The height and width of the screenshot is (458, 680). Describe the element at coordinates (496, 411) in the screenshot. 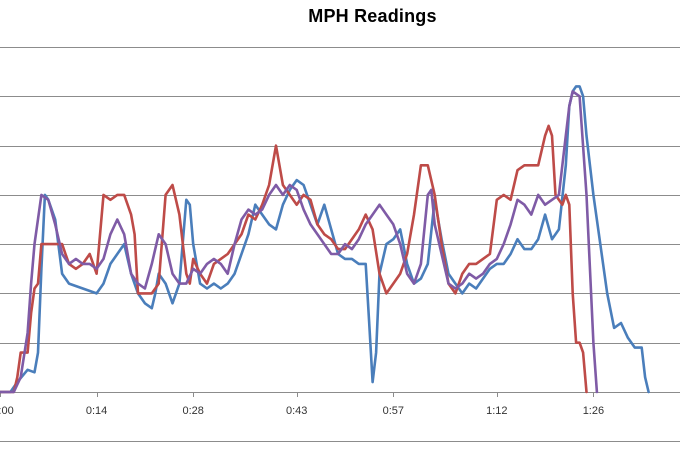

I see `x-tick-label: 1:12` at that location.